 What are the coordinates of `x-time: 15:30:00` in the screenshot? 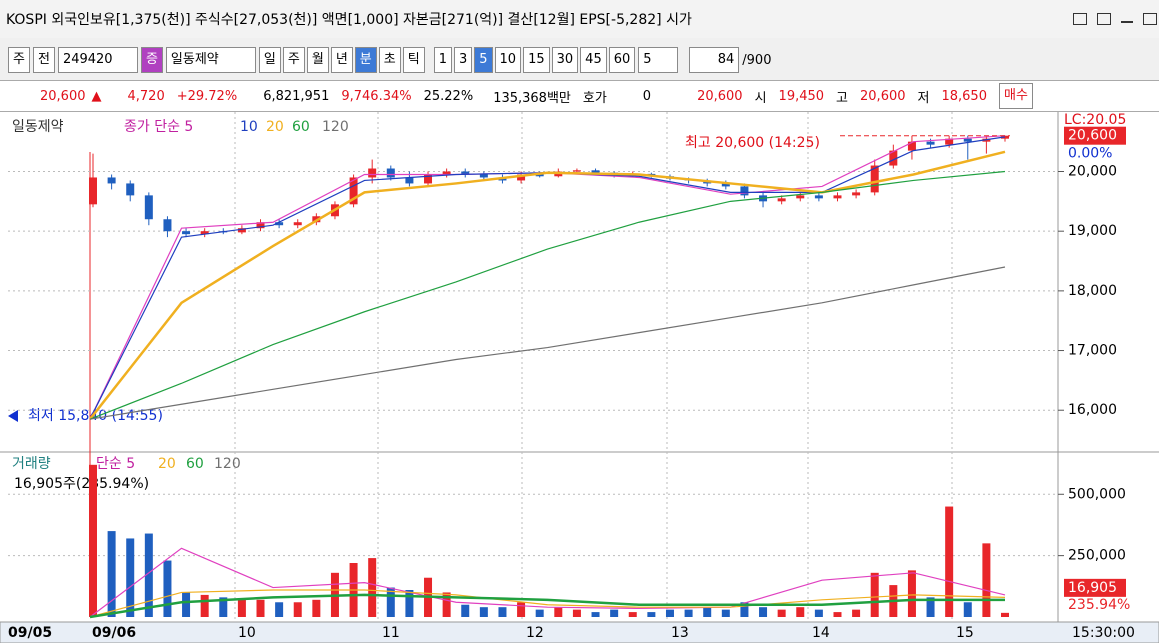 It's located at (1103, 633).